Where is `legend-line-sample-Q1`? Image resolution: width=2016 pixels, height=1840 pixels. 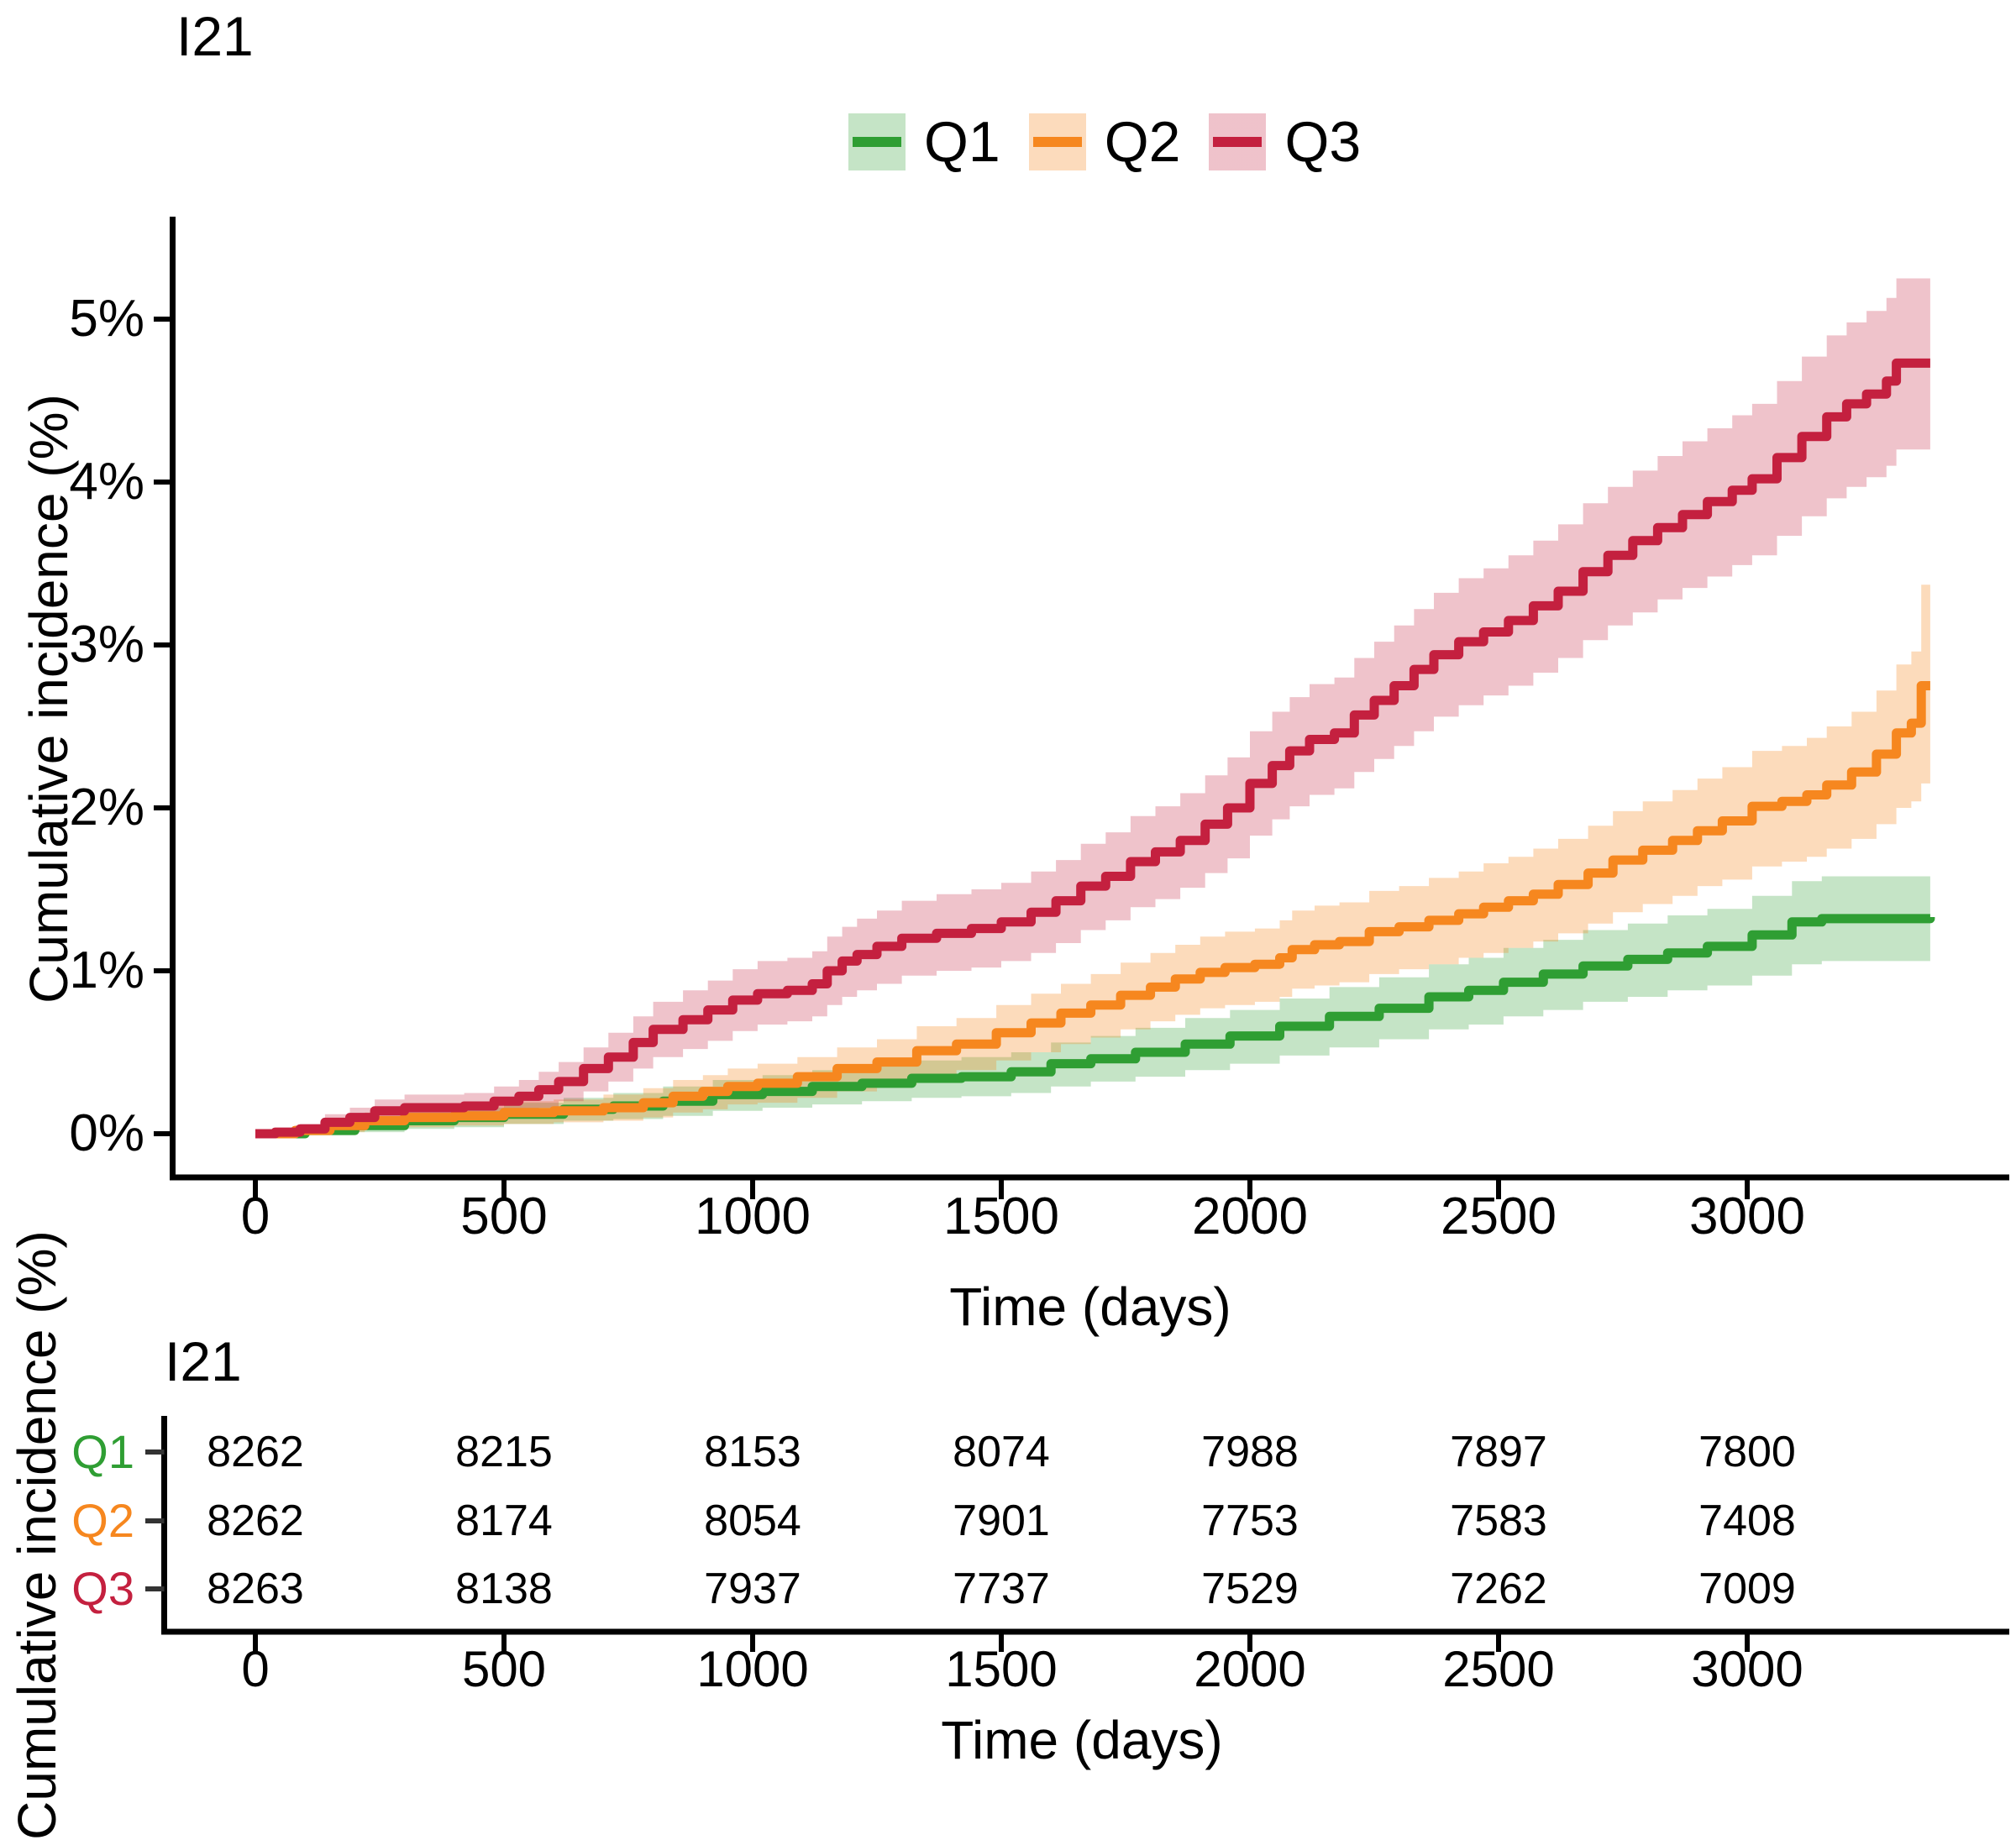
legend-line-sample-Q1 is located at coordinates (877, 142).